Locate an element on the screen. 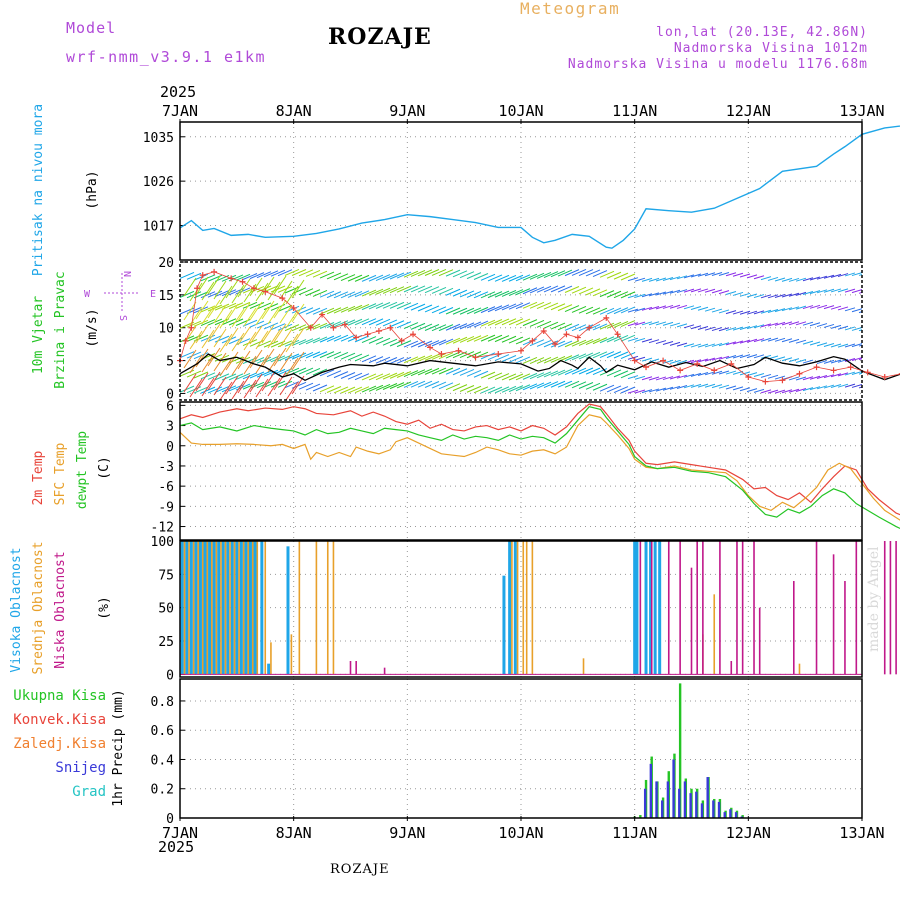 The height and width of the screenshot is (900, 900). legend-frz-precip: Zaledj.Kisa is located at coordinates (59, 744).